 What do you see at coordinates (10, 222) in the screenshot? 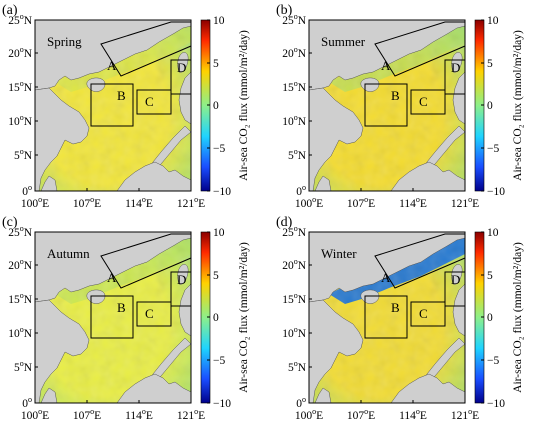
I see `panel-letter: (c)` at bounding box center [10, 222].